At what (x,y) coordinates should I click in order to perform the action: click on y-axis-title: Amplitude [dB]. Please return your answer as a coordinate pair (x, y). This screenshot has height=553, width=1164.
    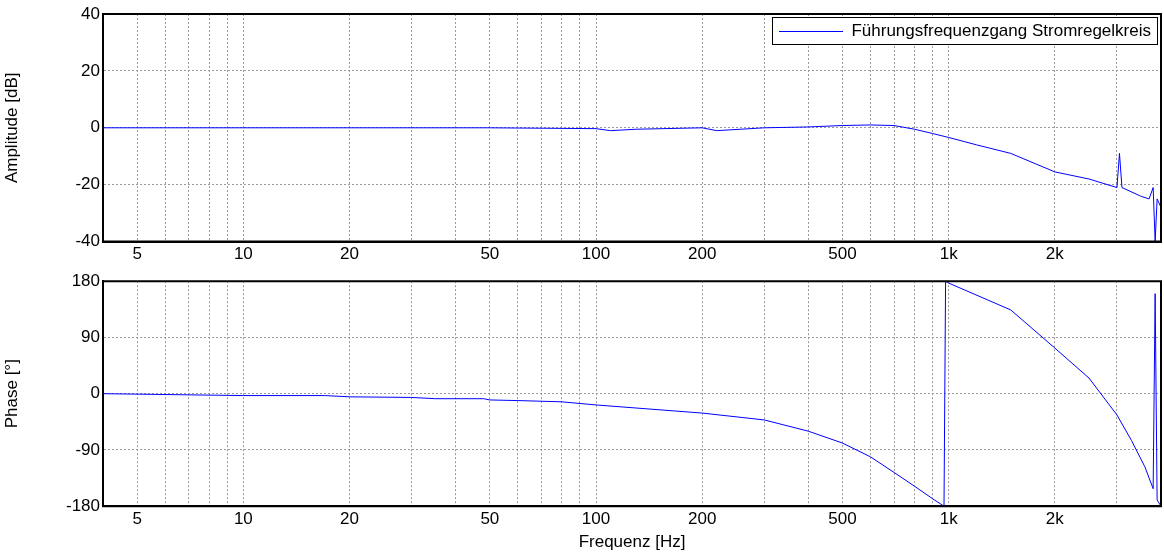
    Looking at the image, I should click on (11, 128).